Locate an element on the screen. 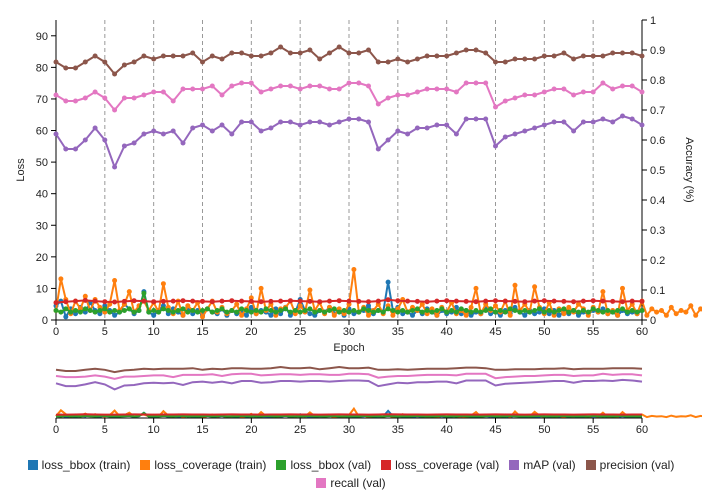  x-tick-label: 35 is located at coordinates (398, 332).